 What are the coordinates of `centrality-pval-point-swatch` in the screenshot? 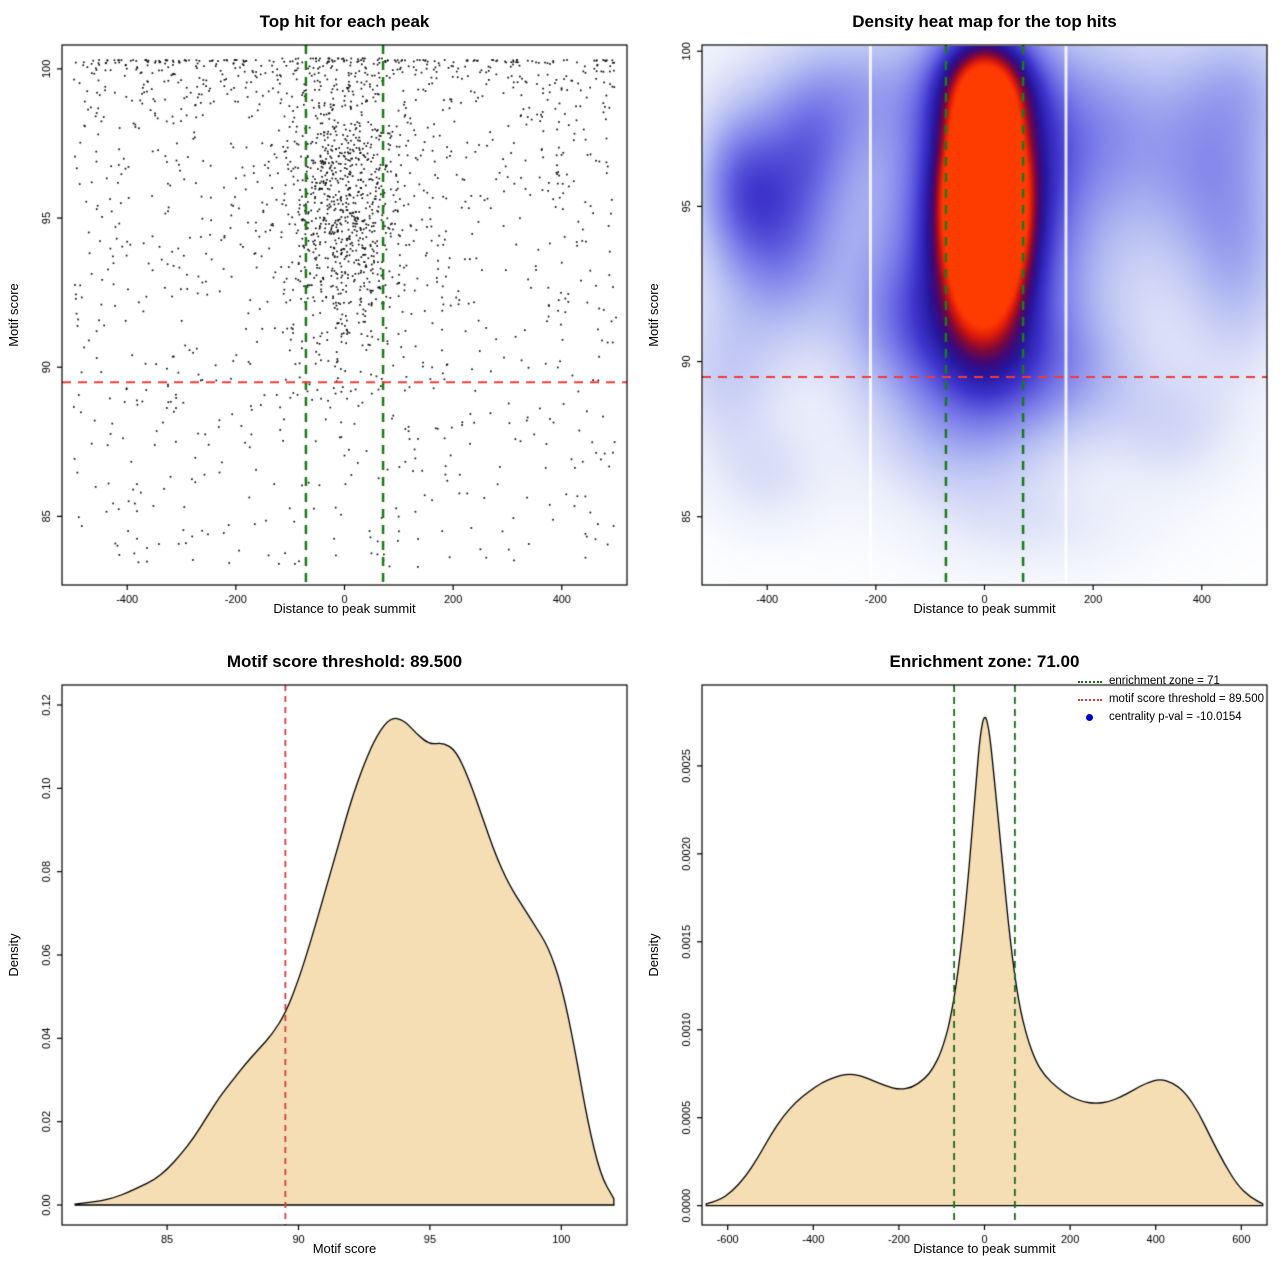 It's located at (1090, 717).